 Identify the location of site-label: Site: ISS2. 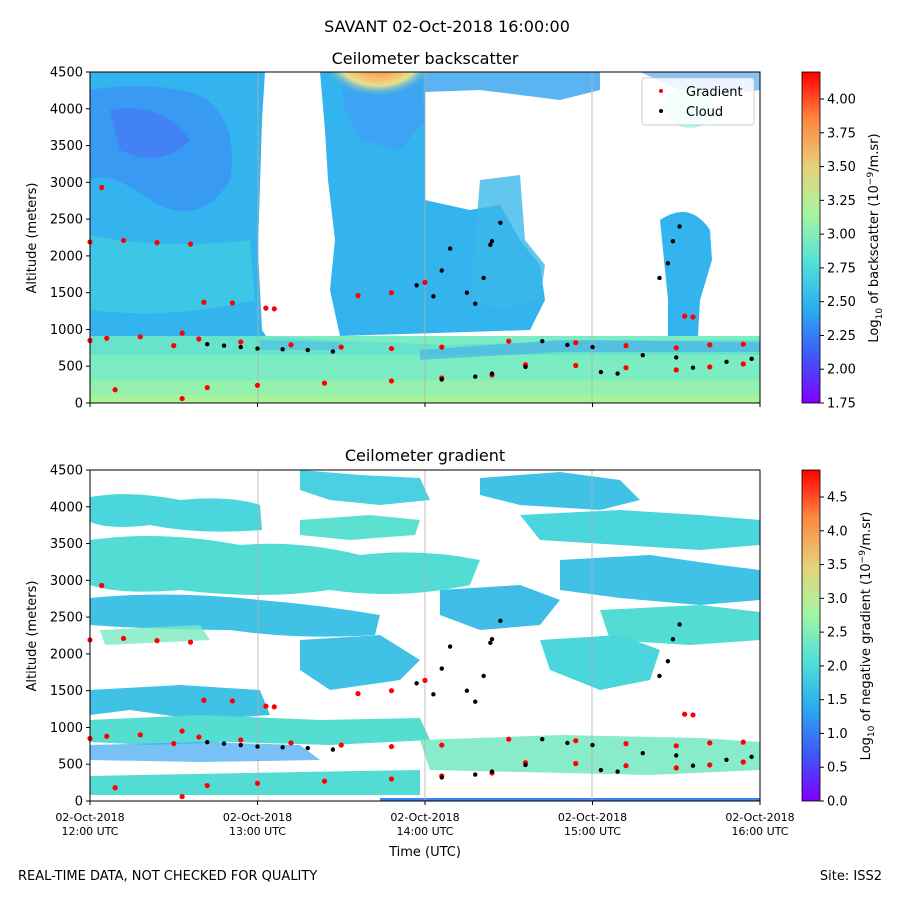
(850, 876).